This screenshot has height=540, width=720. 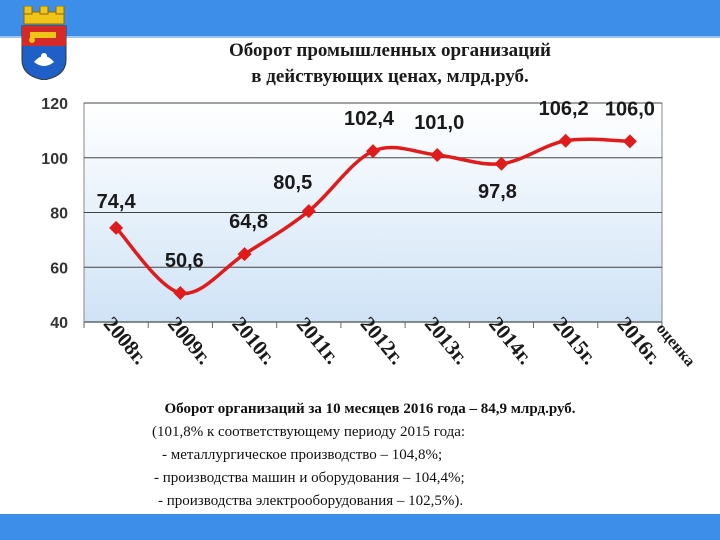 What do you see at coordinates (360, 527) in the screenshot?
I see `bottom-band` at bounding box center [360, 527].